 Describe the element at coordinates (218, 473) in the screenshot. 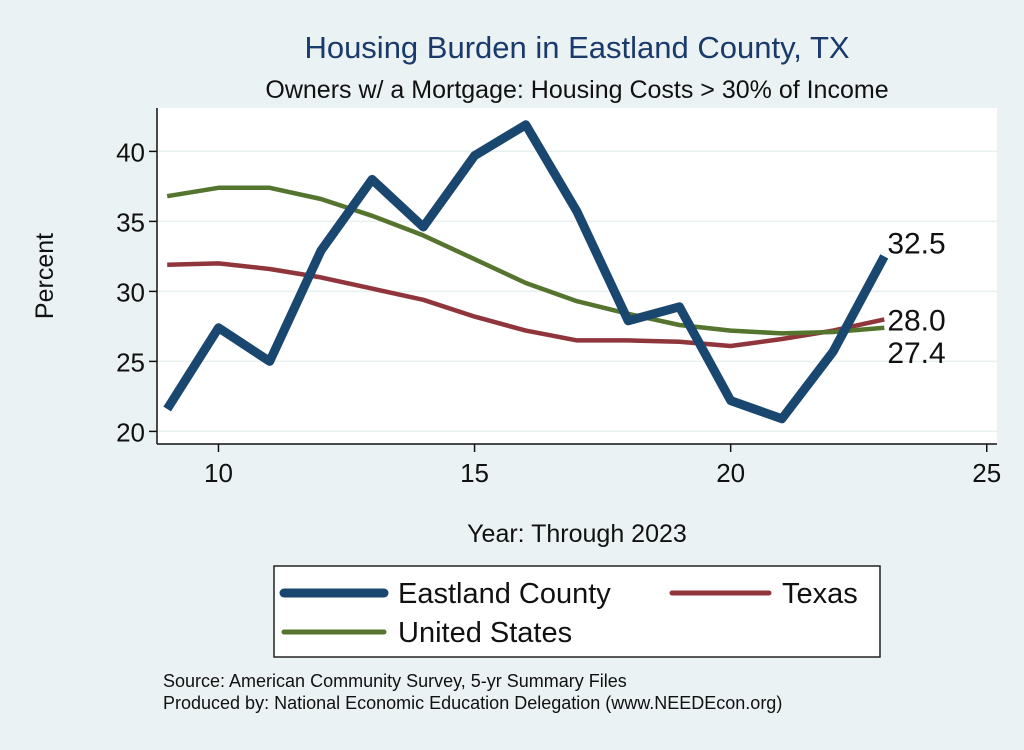

I see `x-tick-label: 10` at that location.